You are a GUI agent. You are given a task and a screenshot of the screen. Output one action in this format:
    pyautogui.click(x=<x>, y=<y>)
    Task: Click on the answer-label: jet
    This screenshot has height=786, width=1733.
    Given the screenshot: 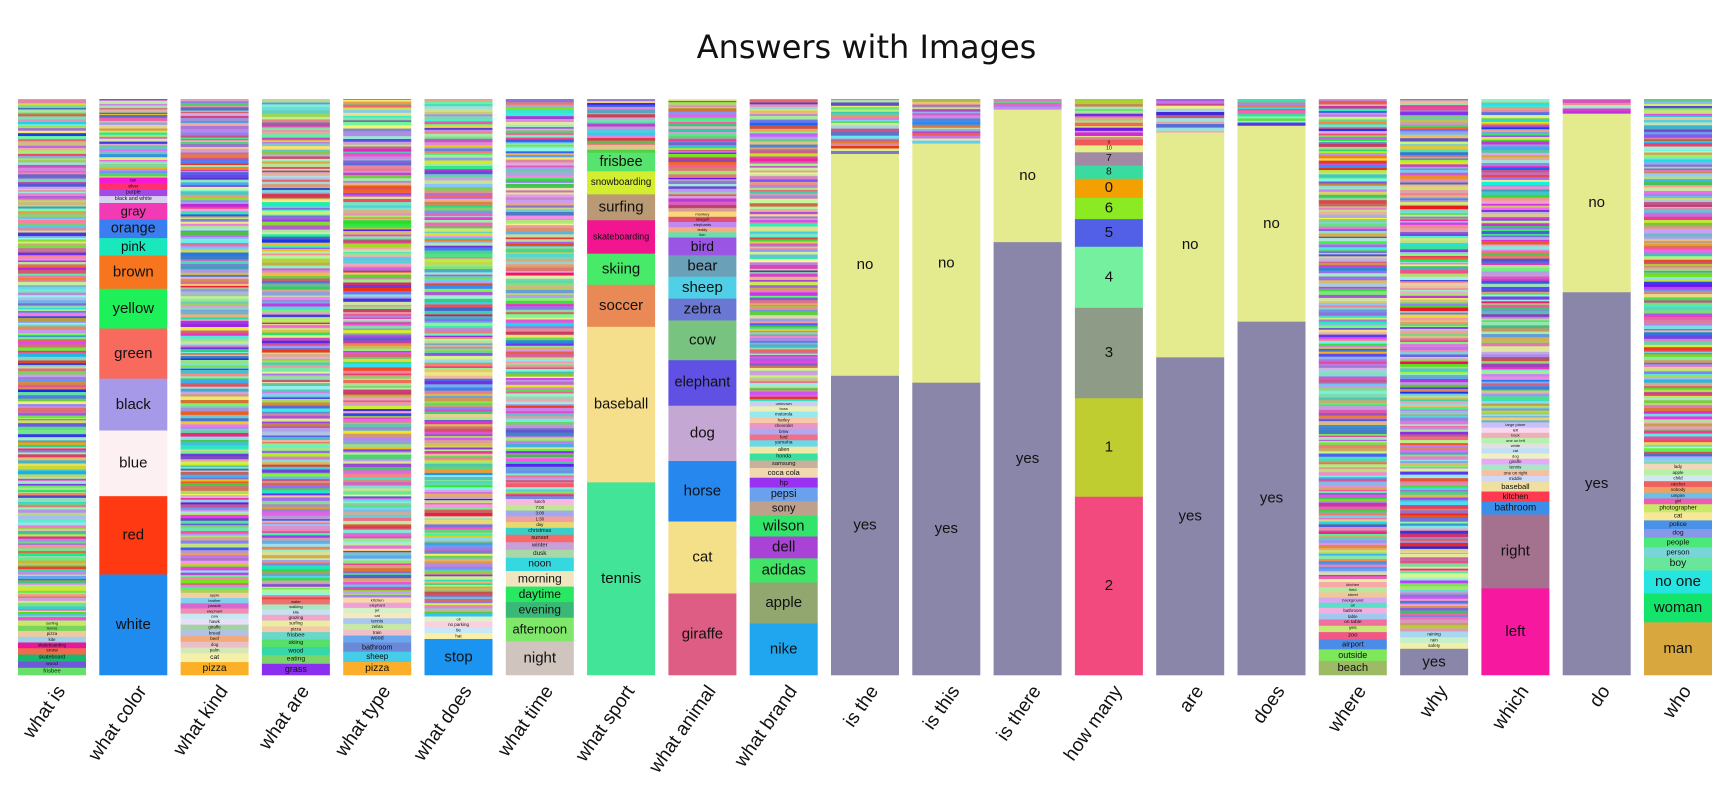 What is the action you would take?
    pyautogui.click(x=377, y=610)
    